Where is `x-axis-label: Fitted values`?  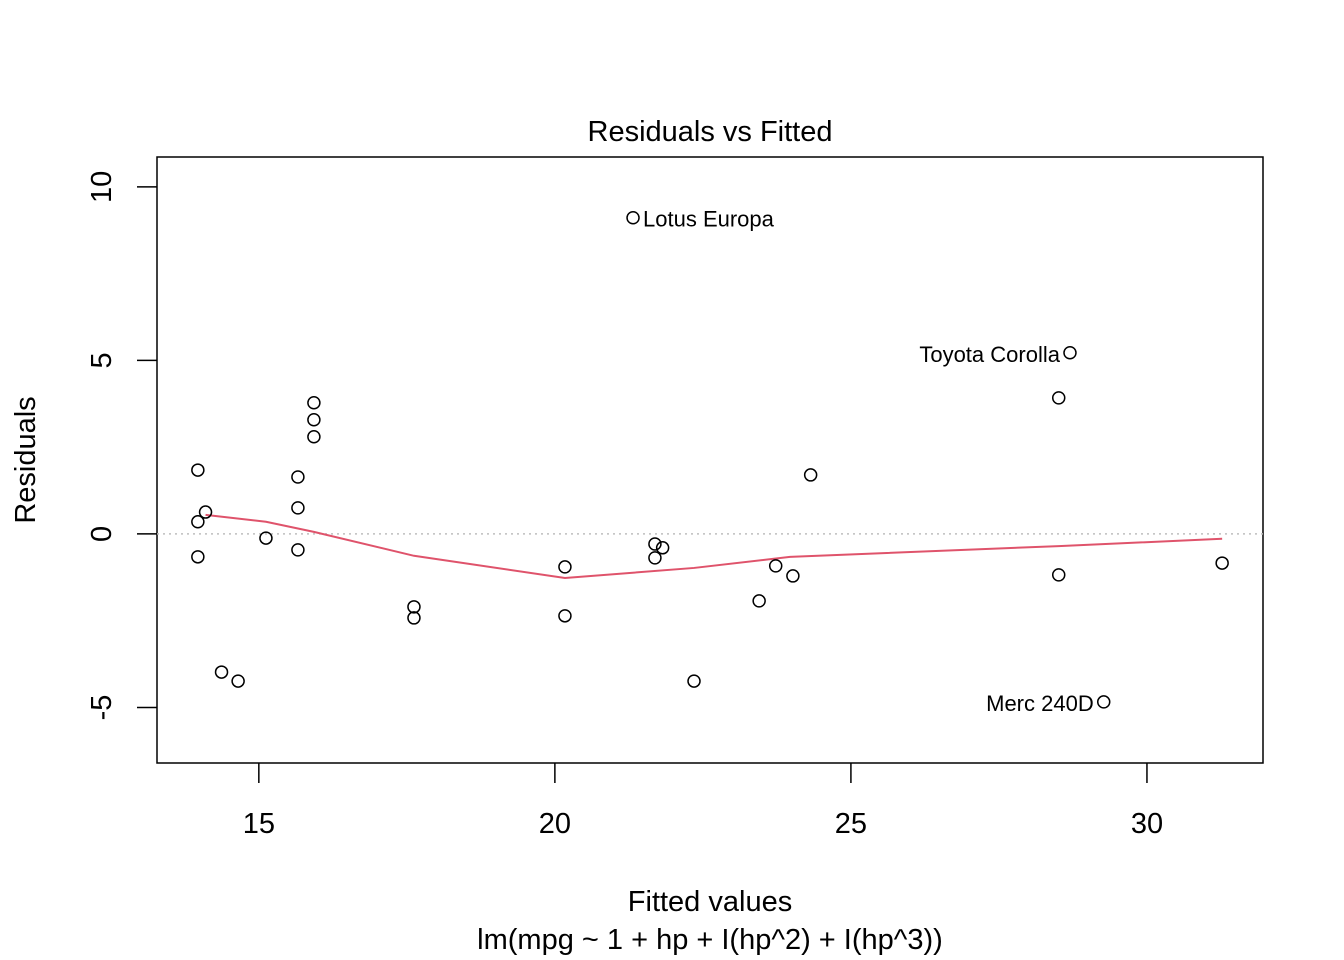 x-axis-label: Fitted values is located at coordinates (710, 902).